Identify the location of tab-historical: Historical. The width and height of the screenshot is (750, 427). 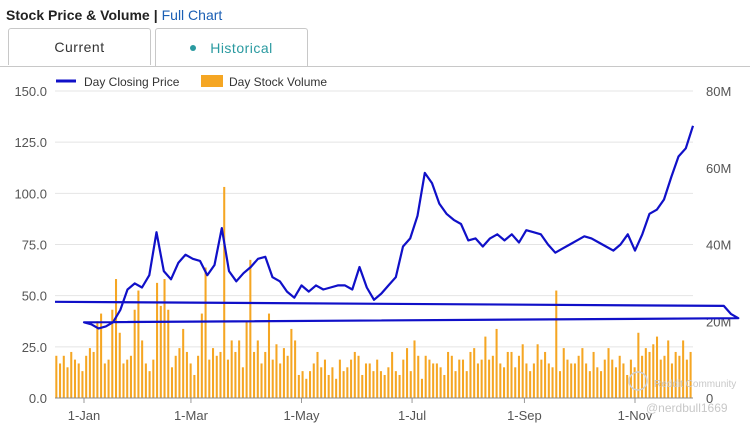
(231, 47).